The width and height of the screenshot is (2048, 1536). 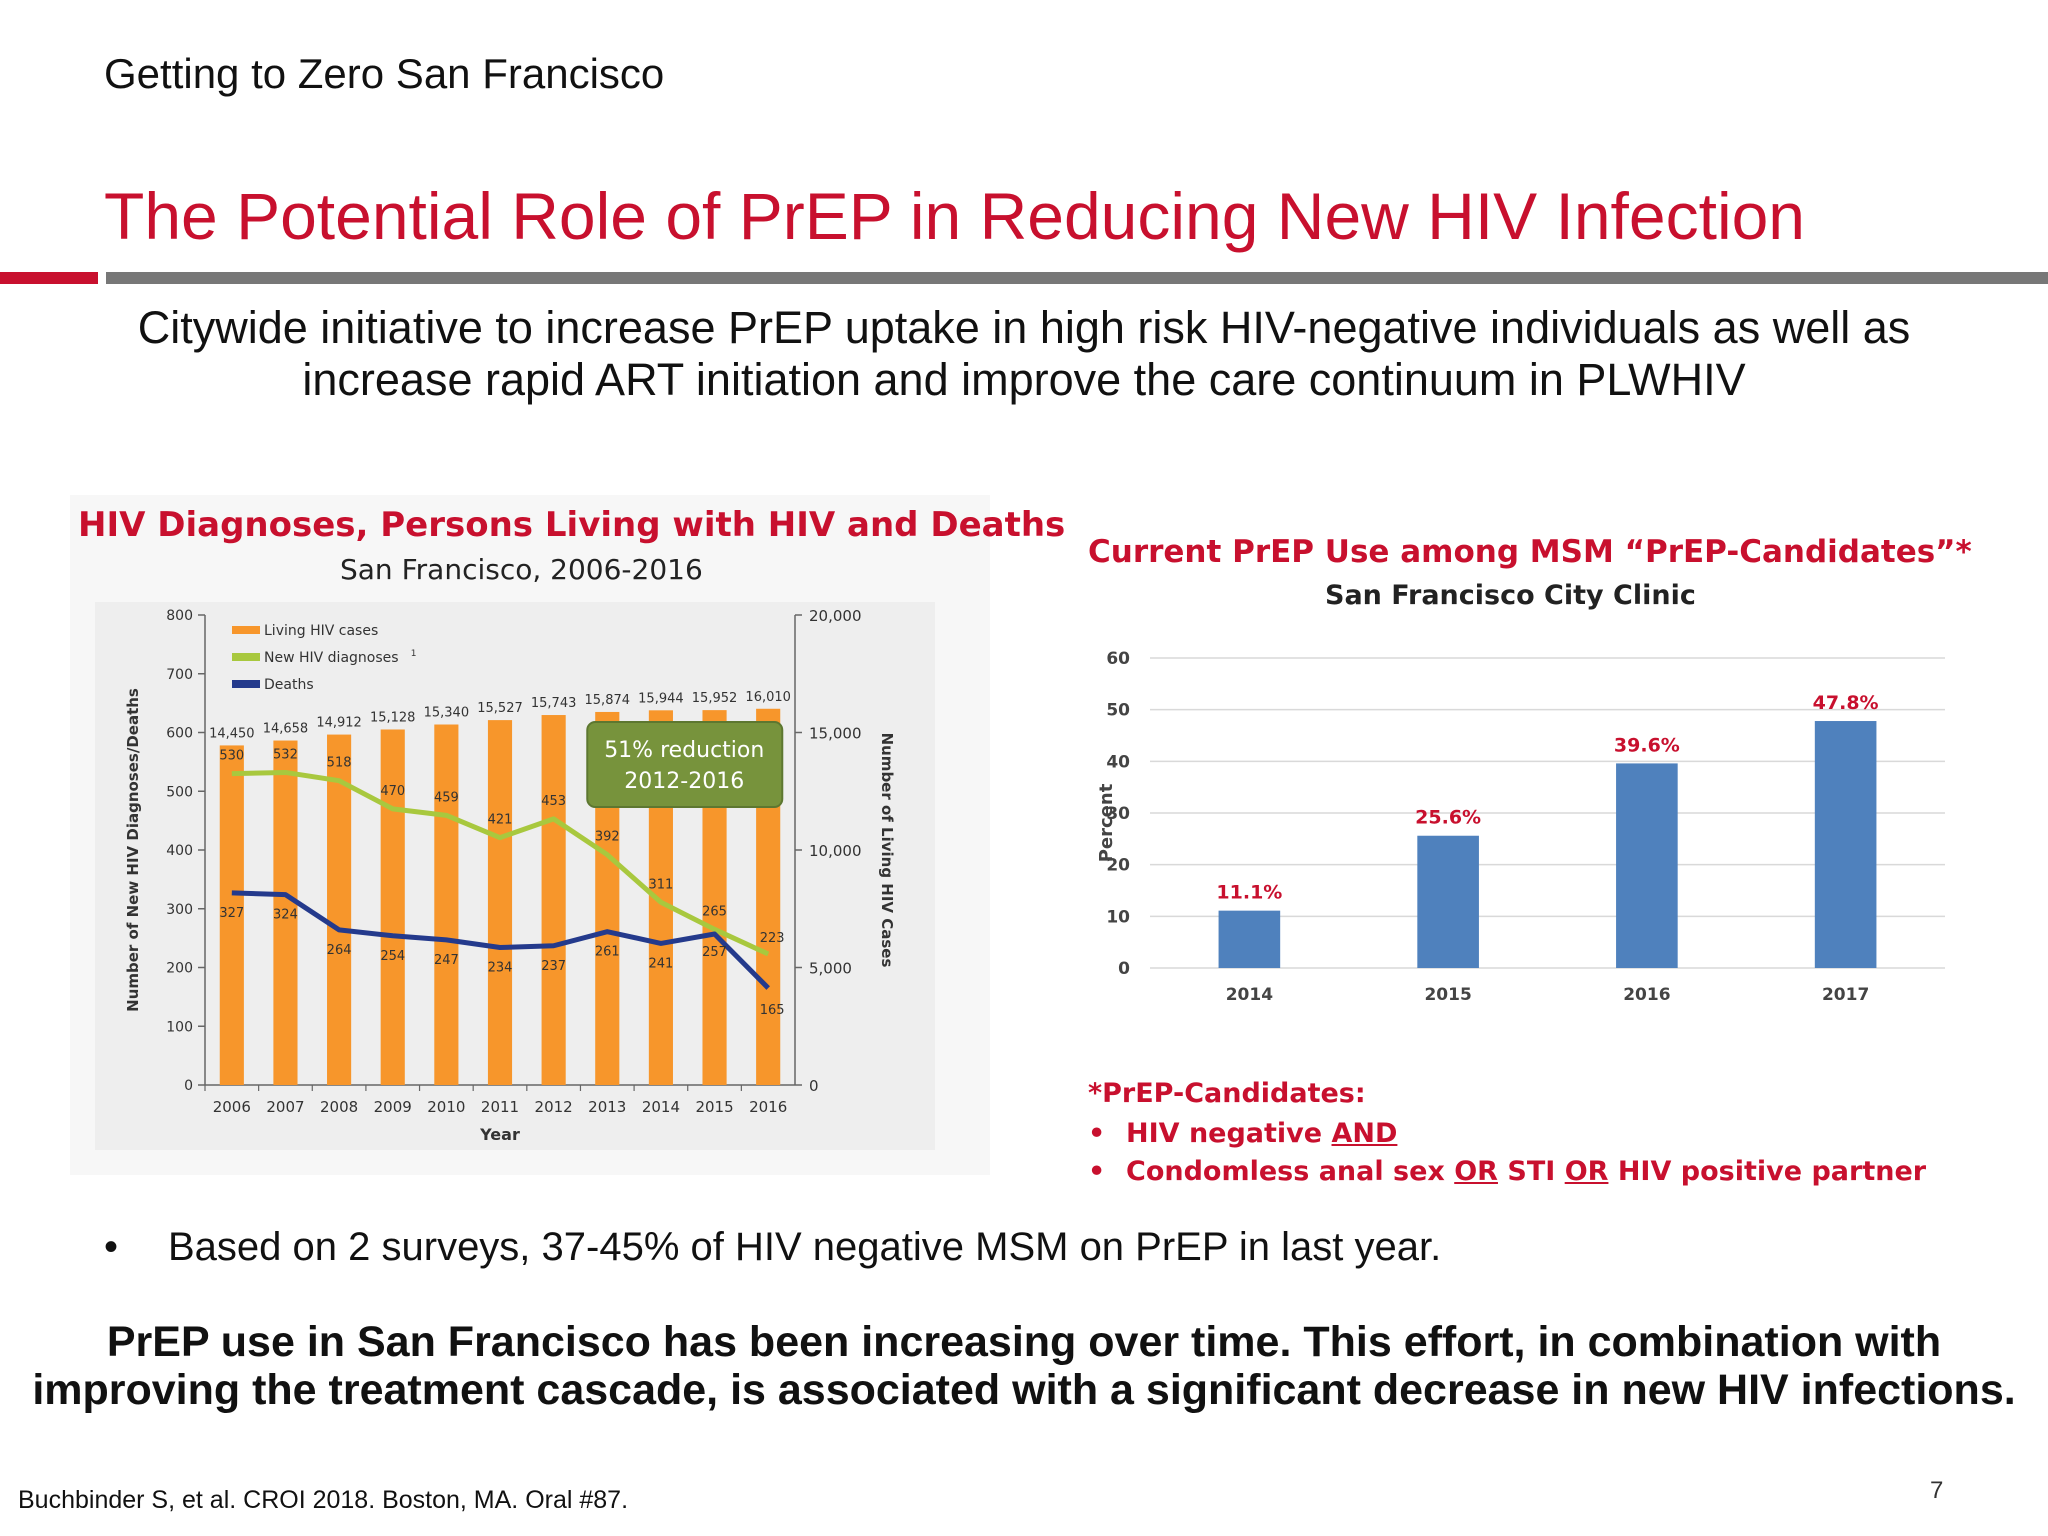 I want to click on living-cases-label: 16,010, so click(x=768, y=697).